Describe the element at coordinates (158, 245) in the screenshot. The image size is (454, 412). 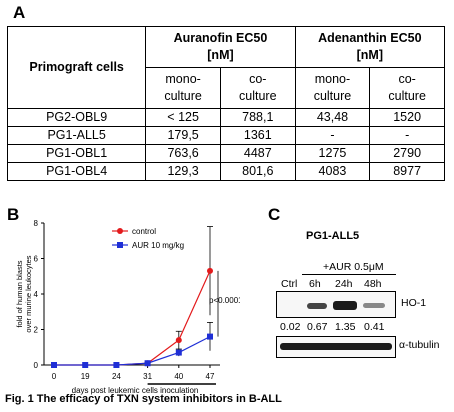
I see `legend-label-aur: AUR 10 mg/kg` at that location.